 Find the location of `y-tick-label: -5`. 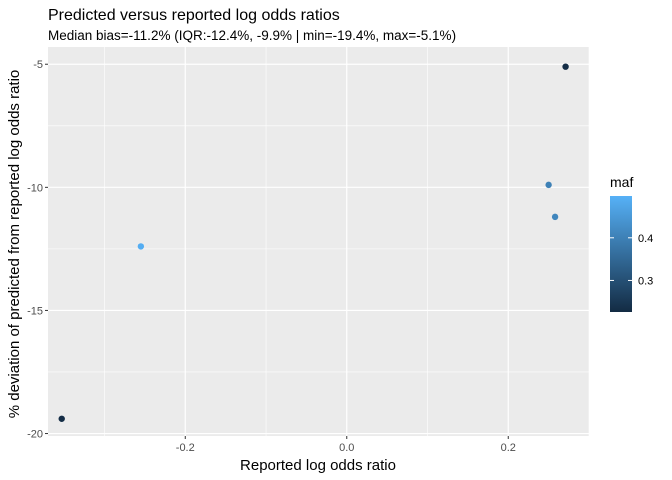

y-tick-label: -5 is located at coordinates (38, 65).